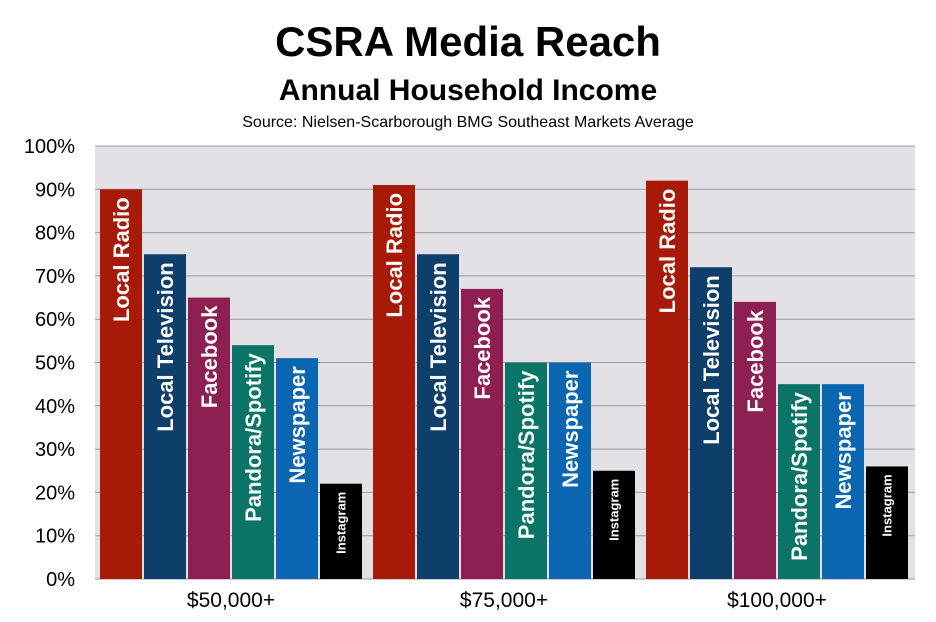 This screenshot has height=622, width=936. Describe the element at coordinates (55, 190) in the screenshot. I see `y-tick-label: 90%` at that location.